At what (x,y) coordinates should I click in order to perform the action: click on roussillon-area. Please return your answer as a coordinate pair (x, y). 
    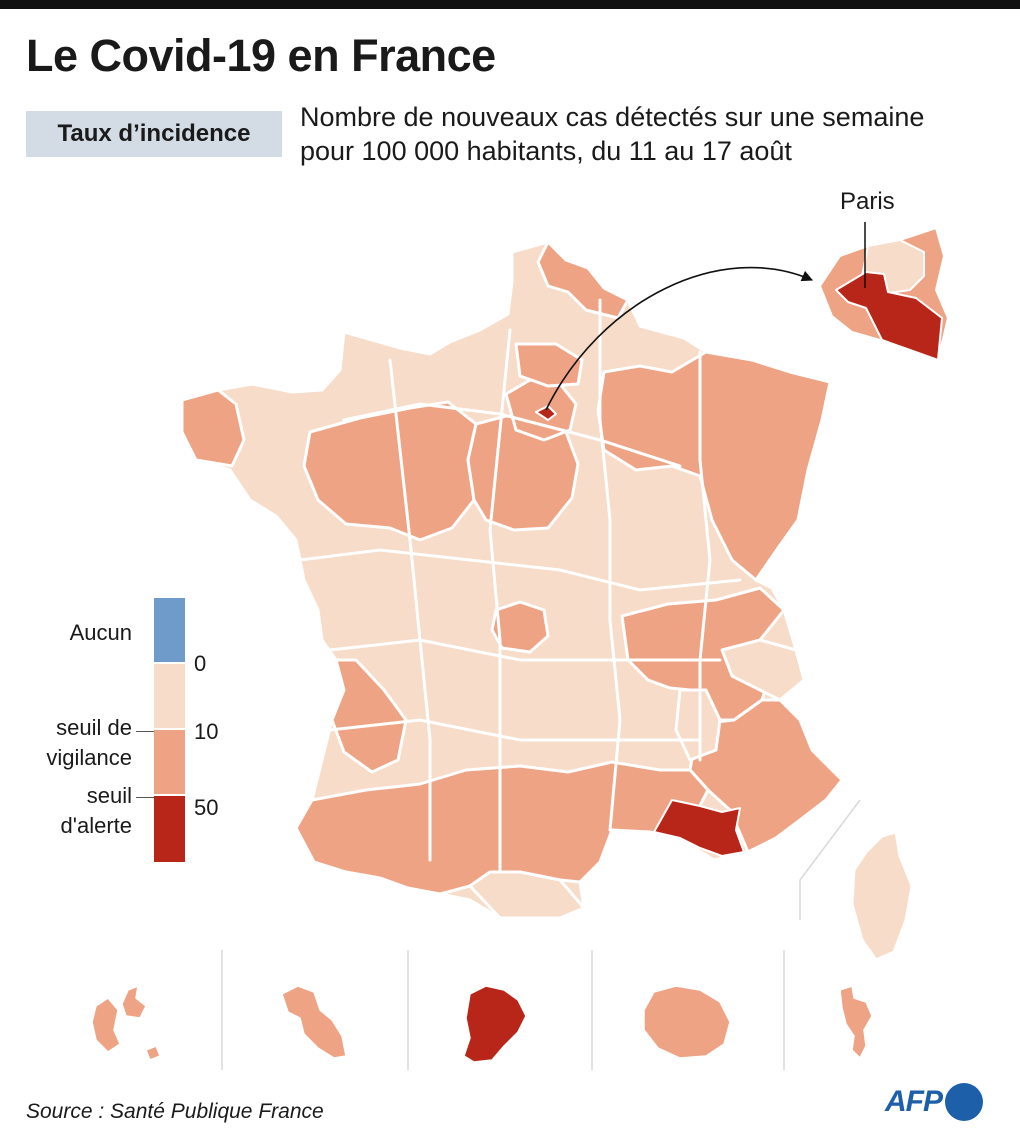
    Looking at the image, I should click on (527, 895).